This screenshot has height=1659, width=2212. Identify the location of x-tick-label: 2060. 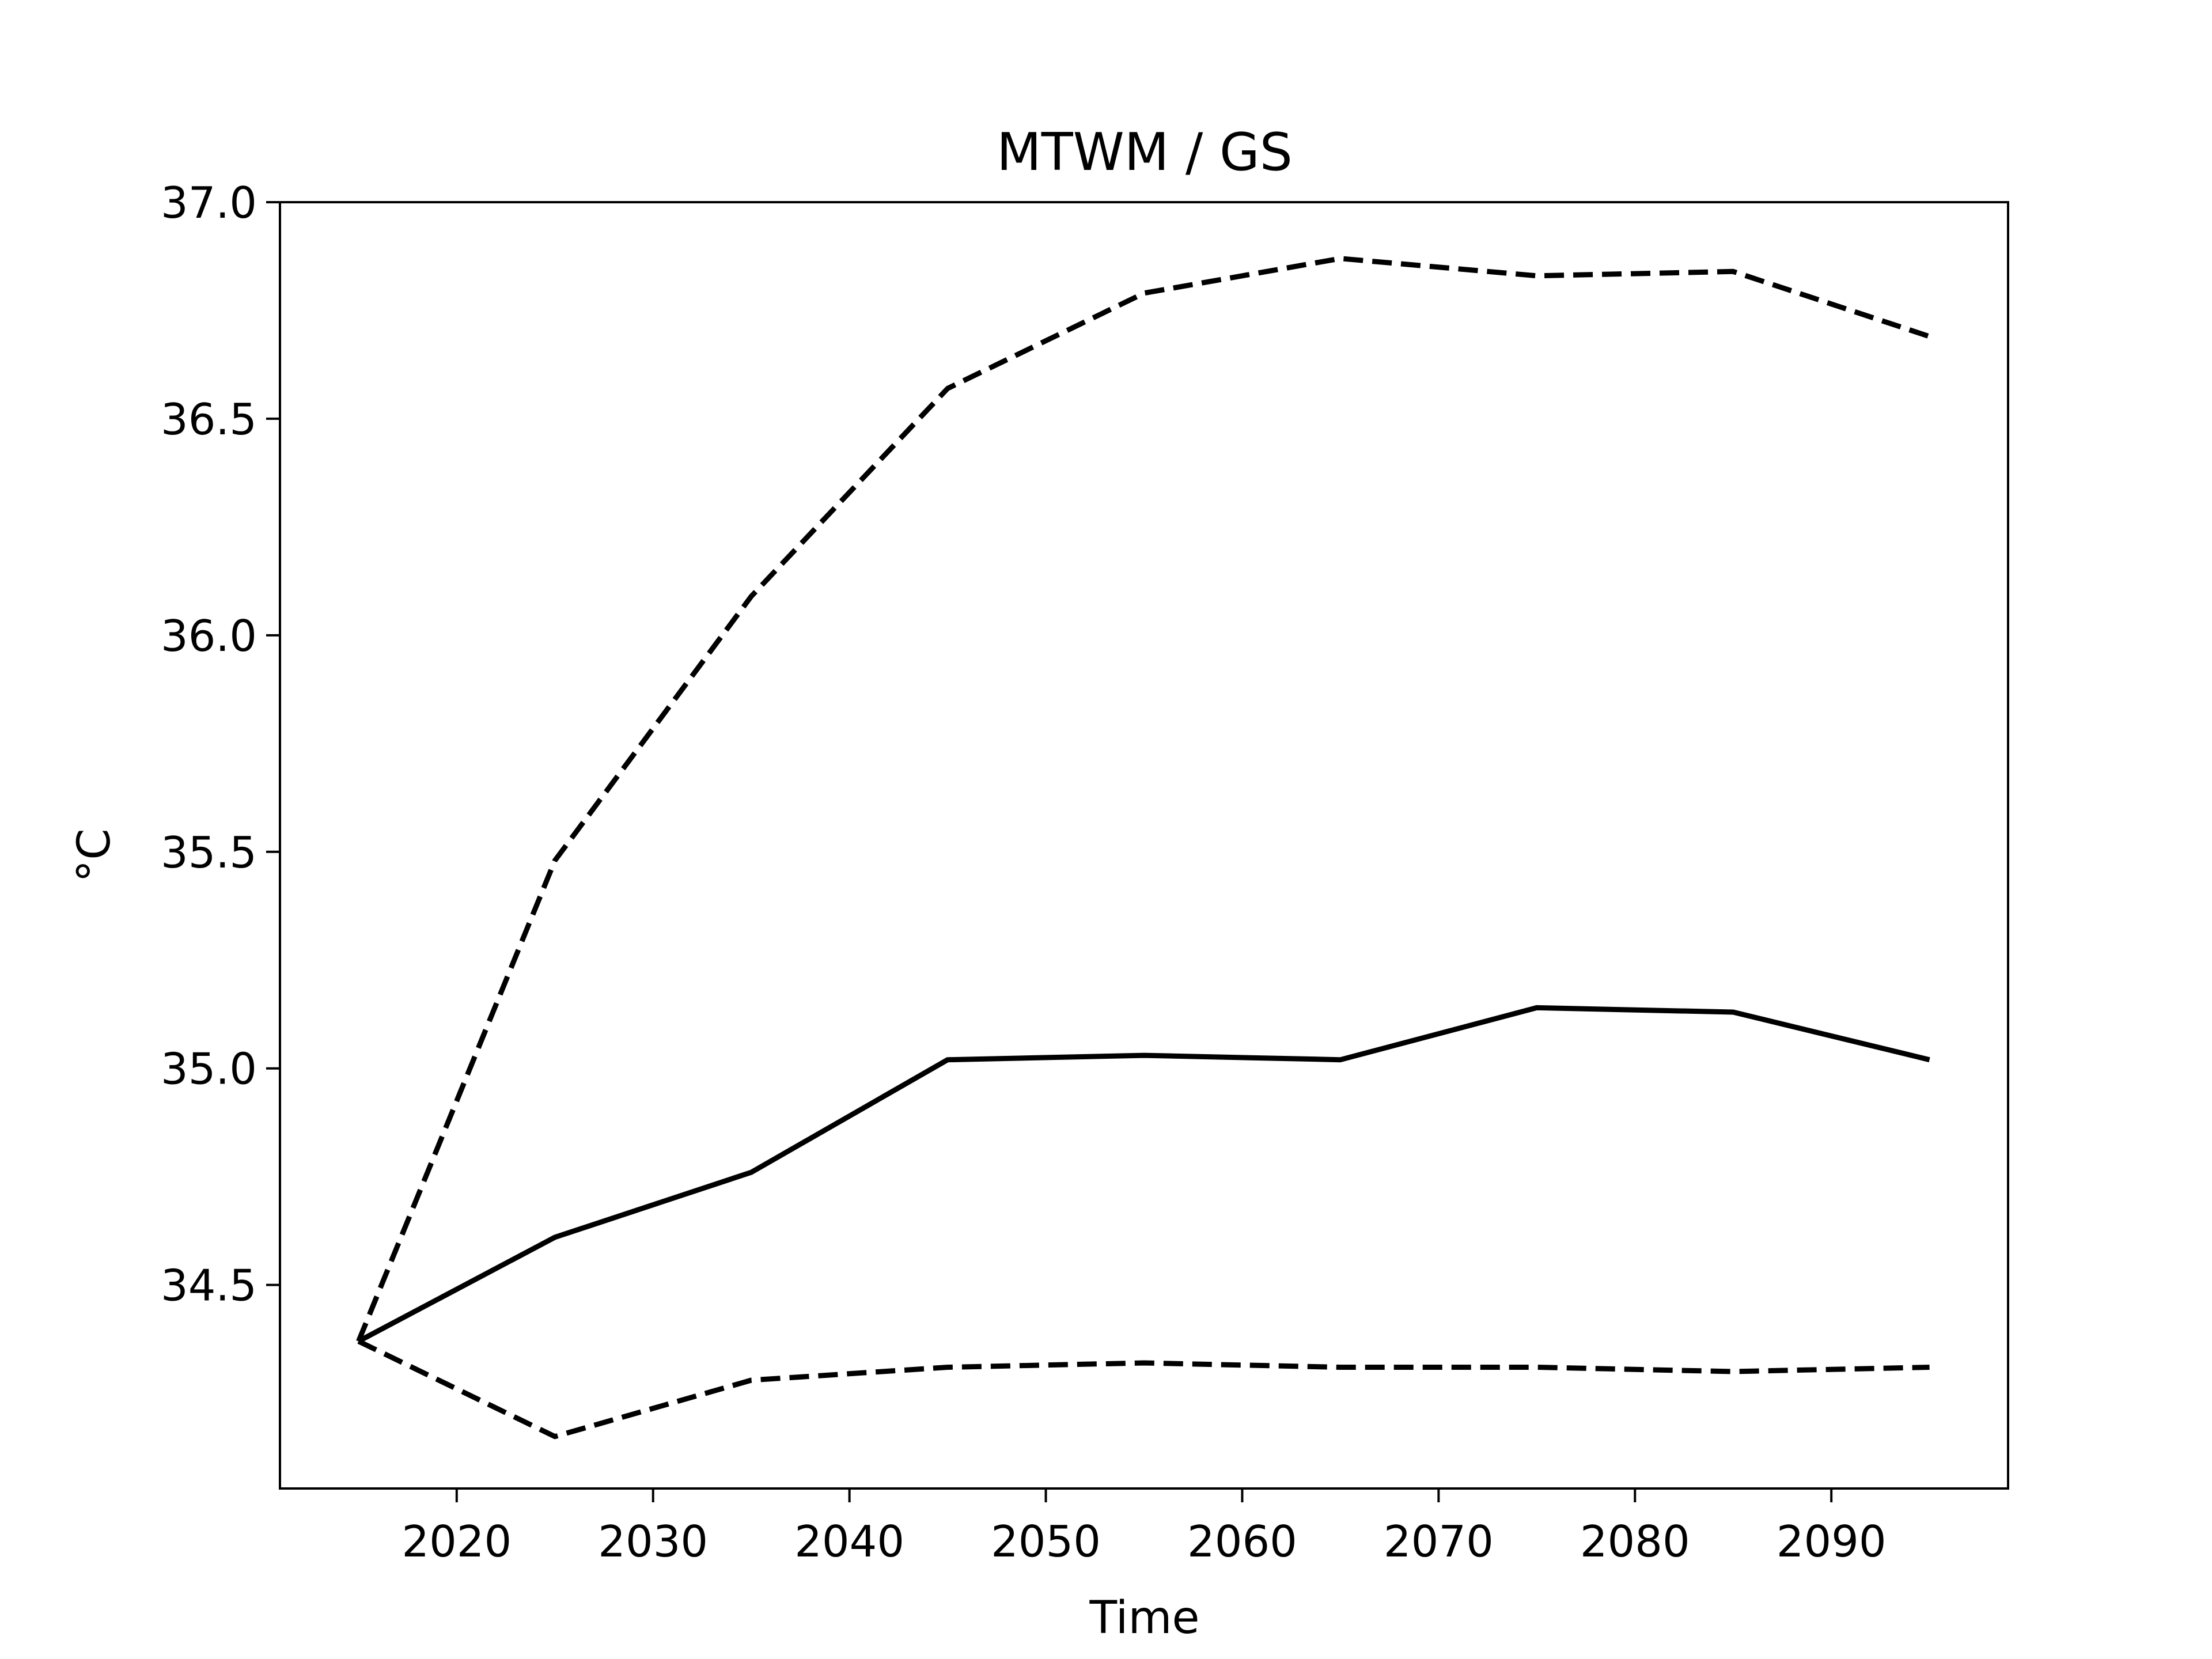
(1242, 1541).